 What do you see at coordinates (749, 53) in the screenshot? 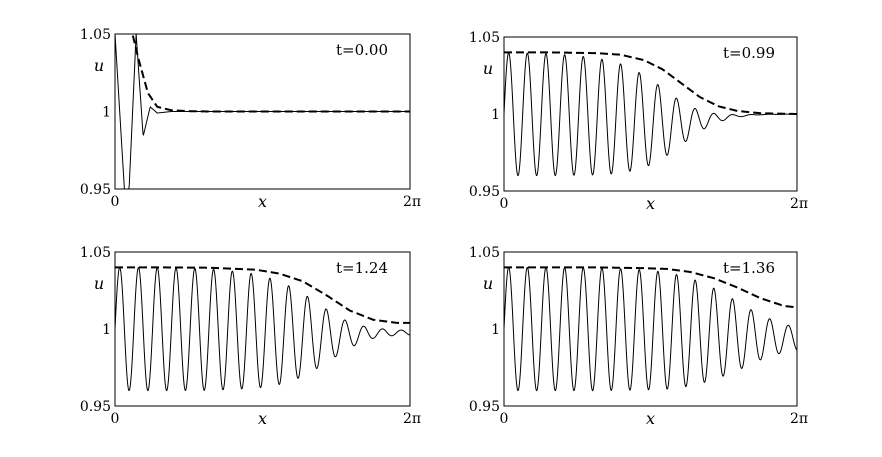
I see `time-annotation: t=0.99` at bounding box center [749, 53].